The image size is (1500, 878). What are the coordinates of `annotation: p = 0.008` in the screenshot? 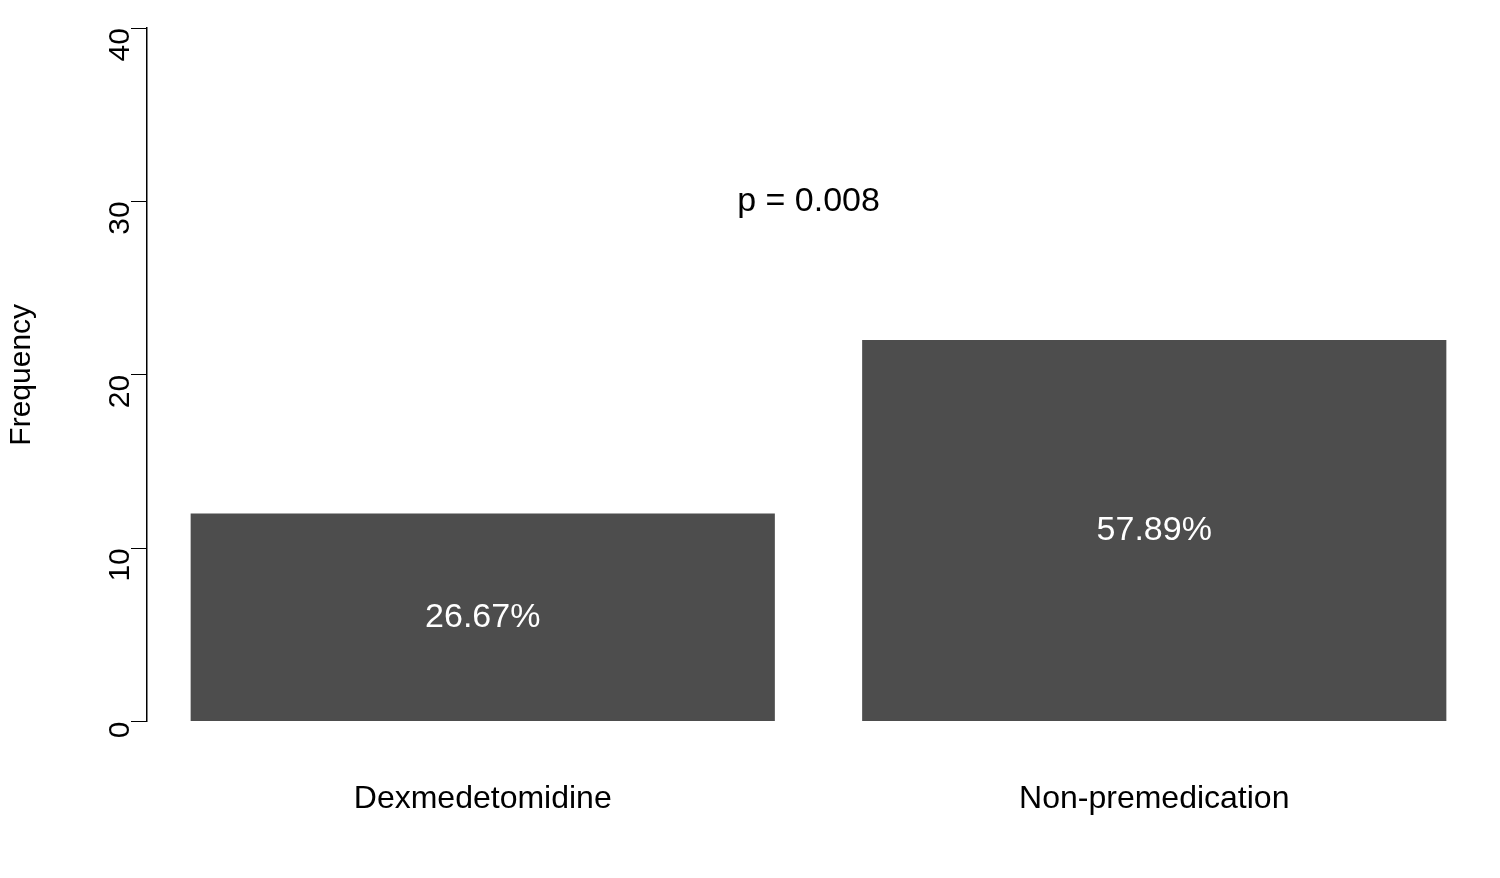 It's located at (808, 198).